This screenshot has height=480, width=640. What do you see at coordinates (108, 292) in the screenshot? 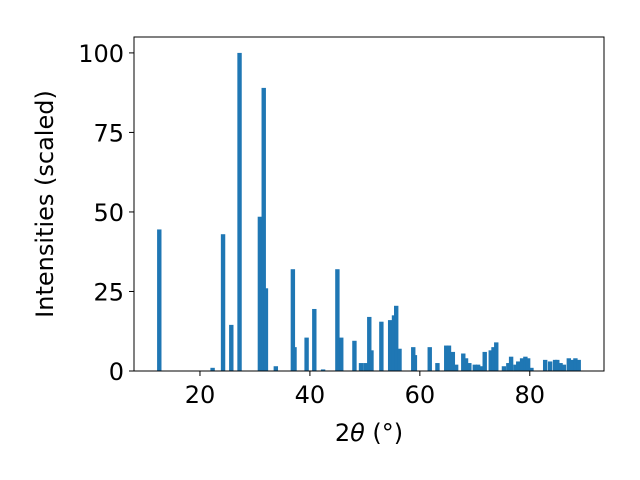
I see `y-tick-label: 25` at bounding box center [108, 292].